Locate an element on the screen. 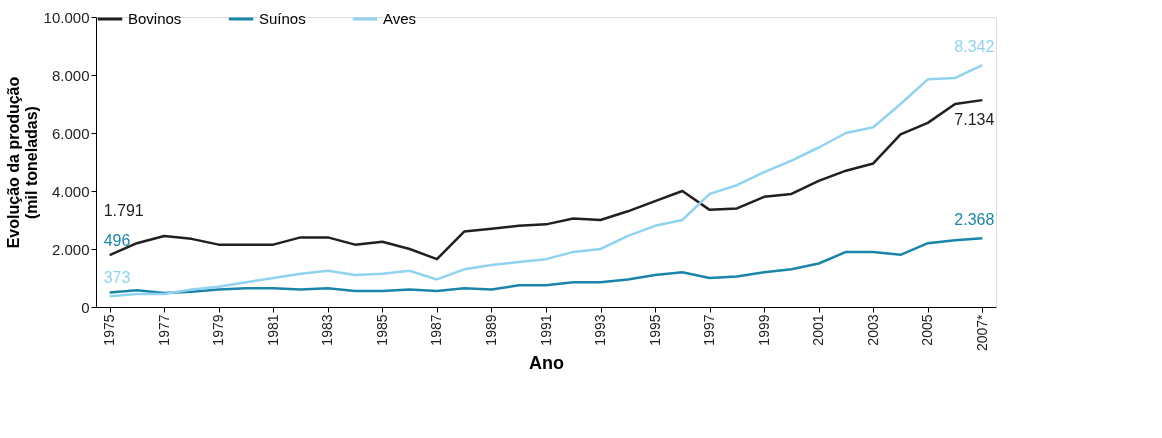 The height and width of the screenshot is (438, 1162). y-tick-label: 10.000 is located at coordinates (66, 17).